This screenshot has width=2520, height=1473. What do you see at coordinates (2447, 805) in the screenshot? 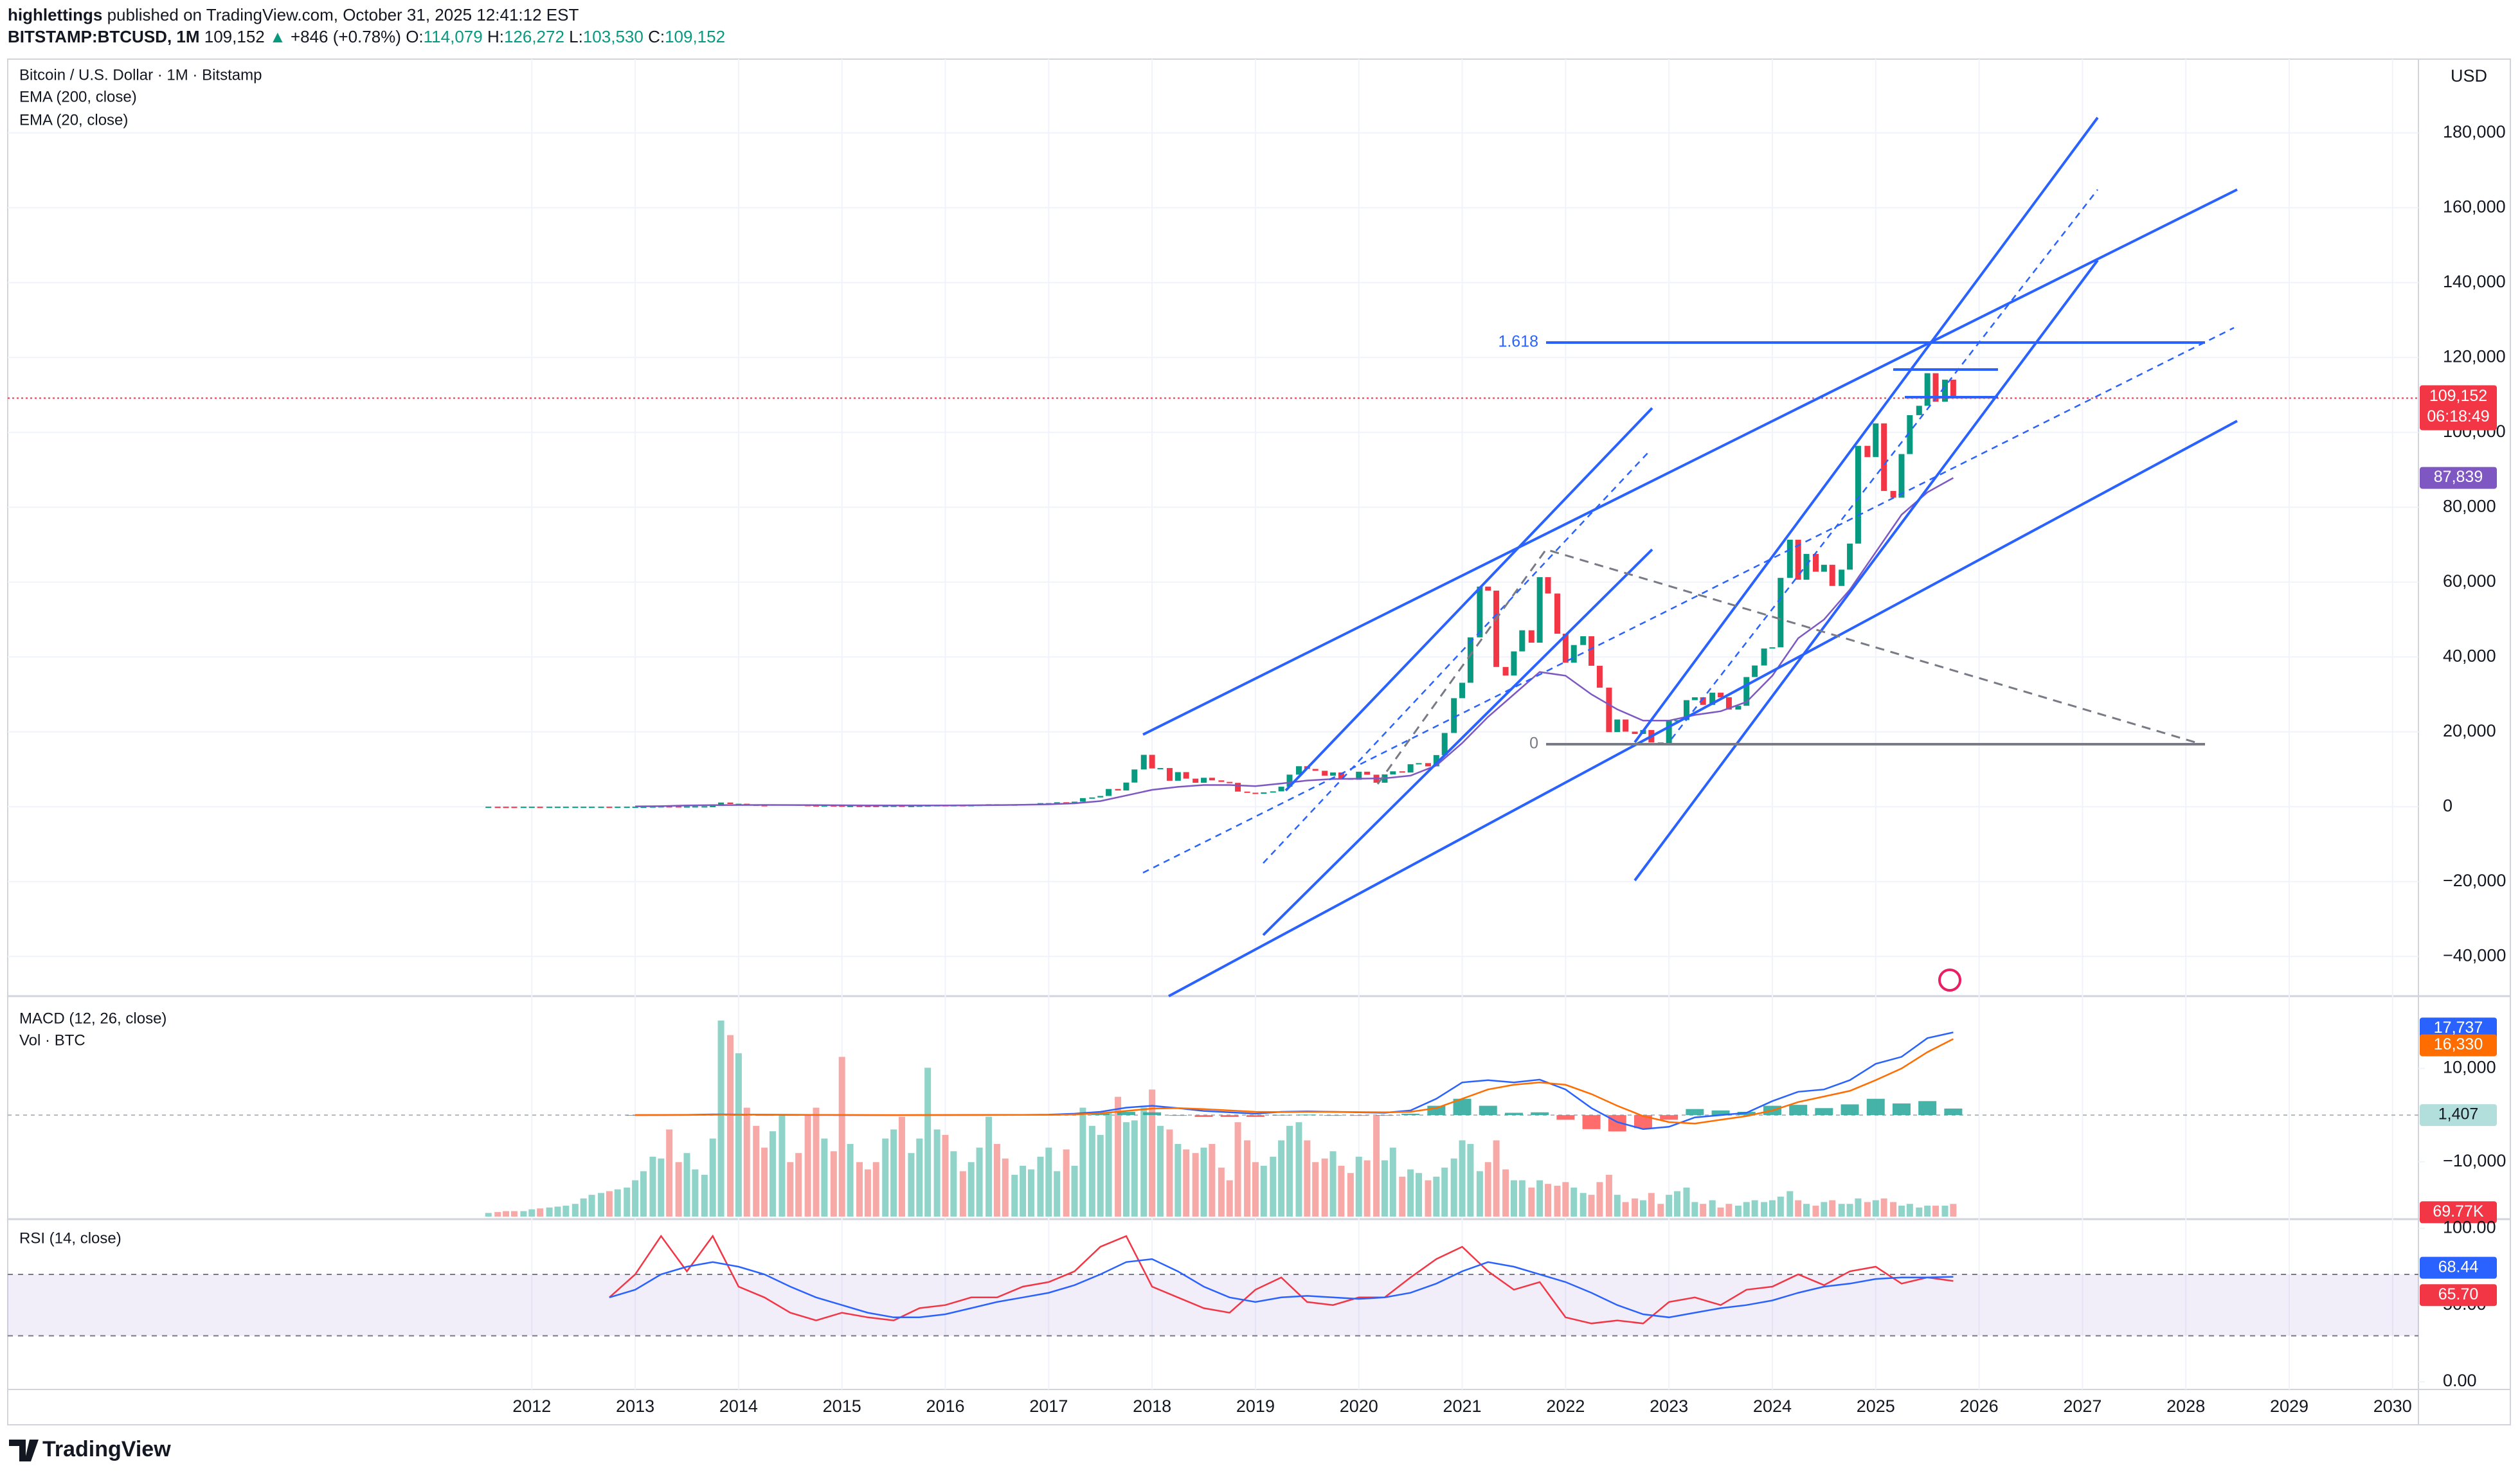
I see `y-tick-label: 0` at bounding box center [2447, 805].